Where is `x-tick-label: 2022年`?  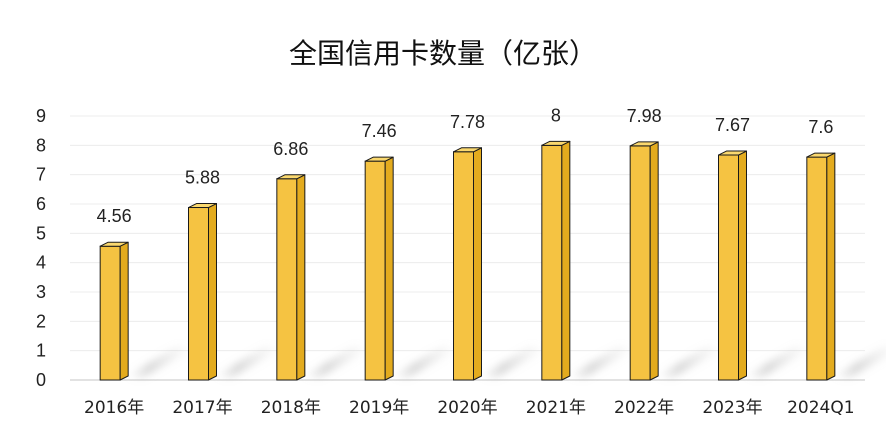 x-tick-label: 2022年 is located at coordinates (644, 408).